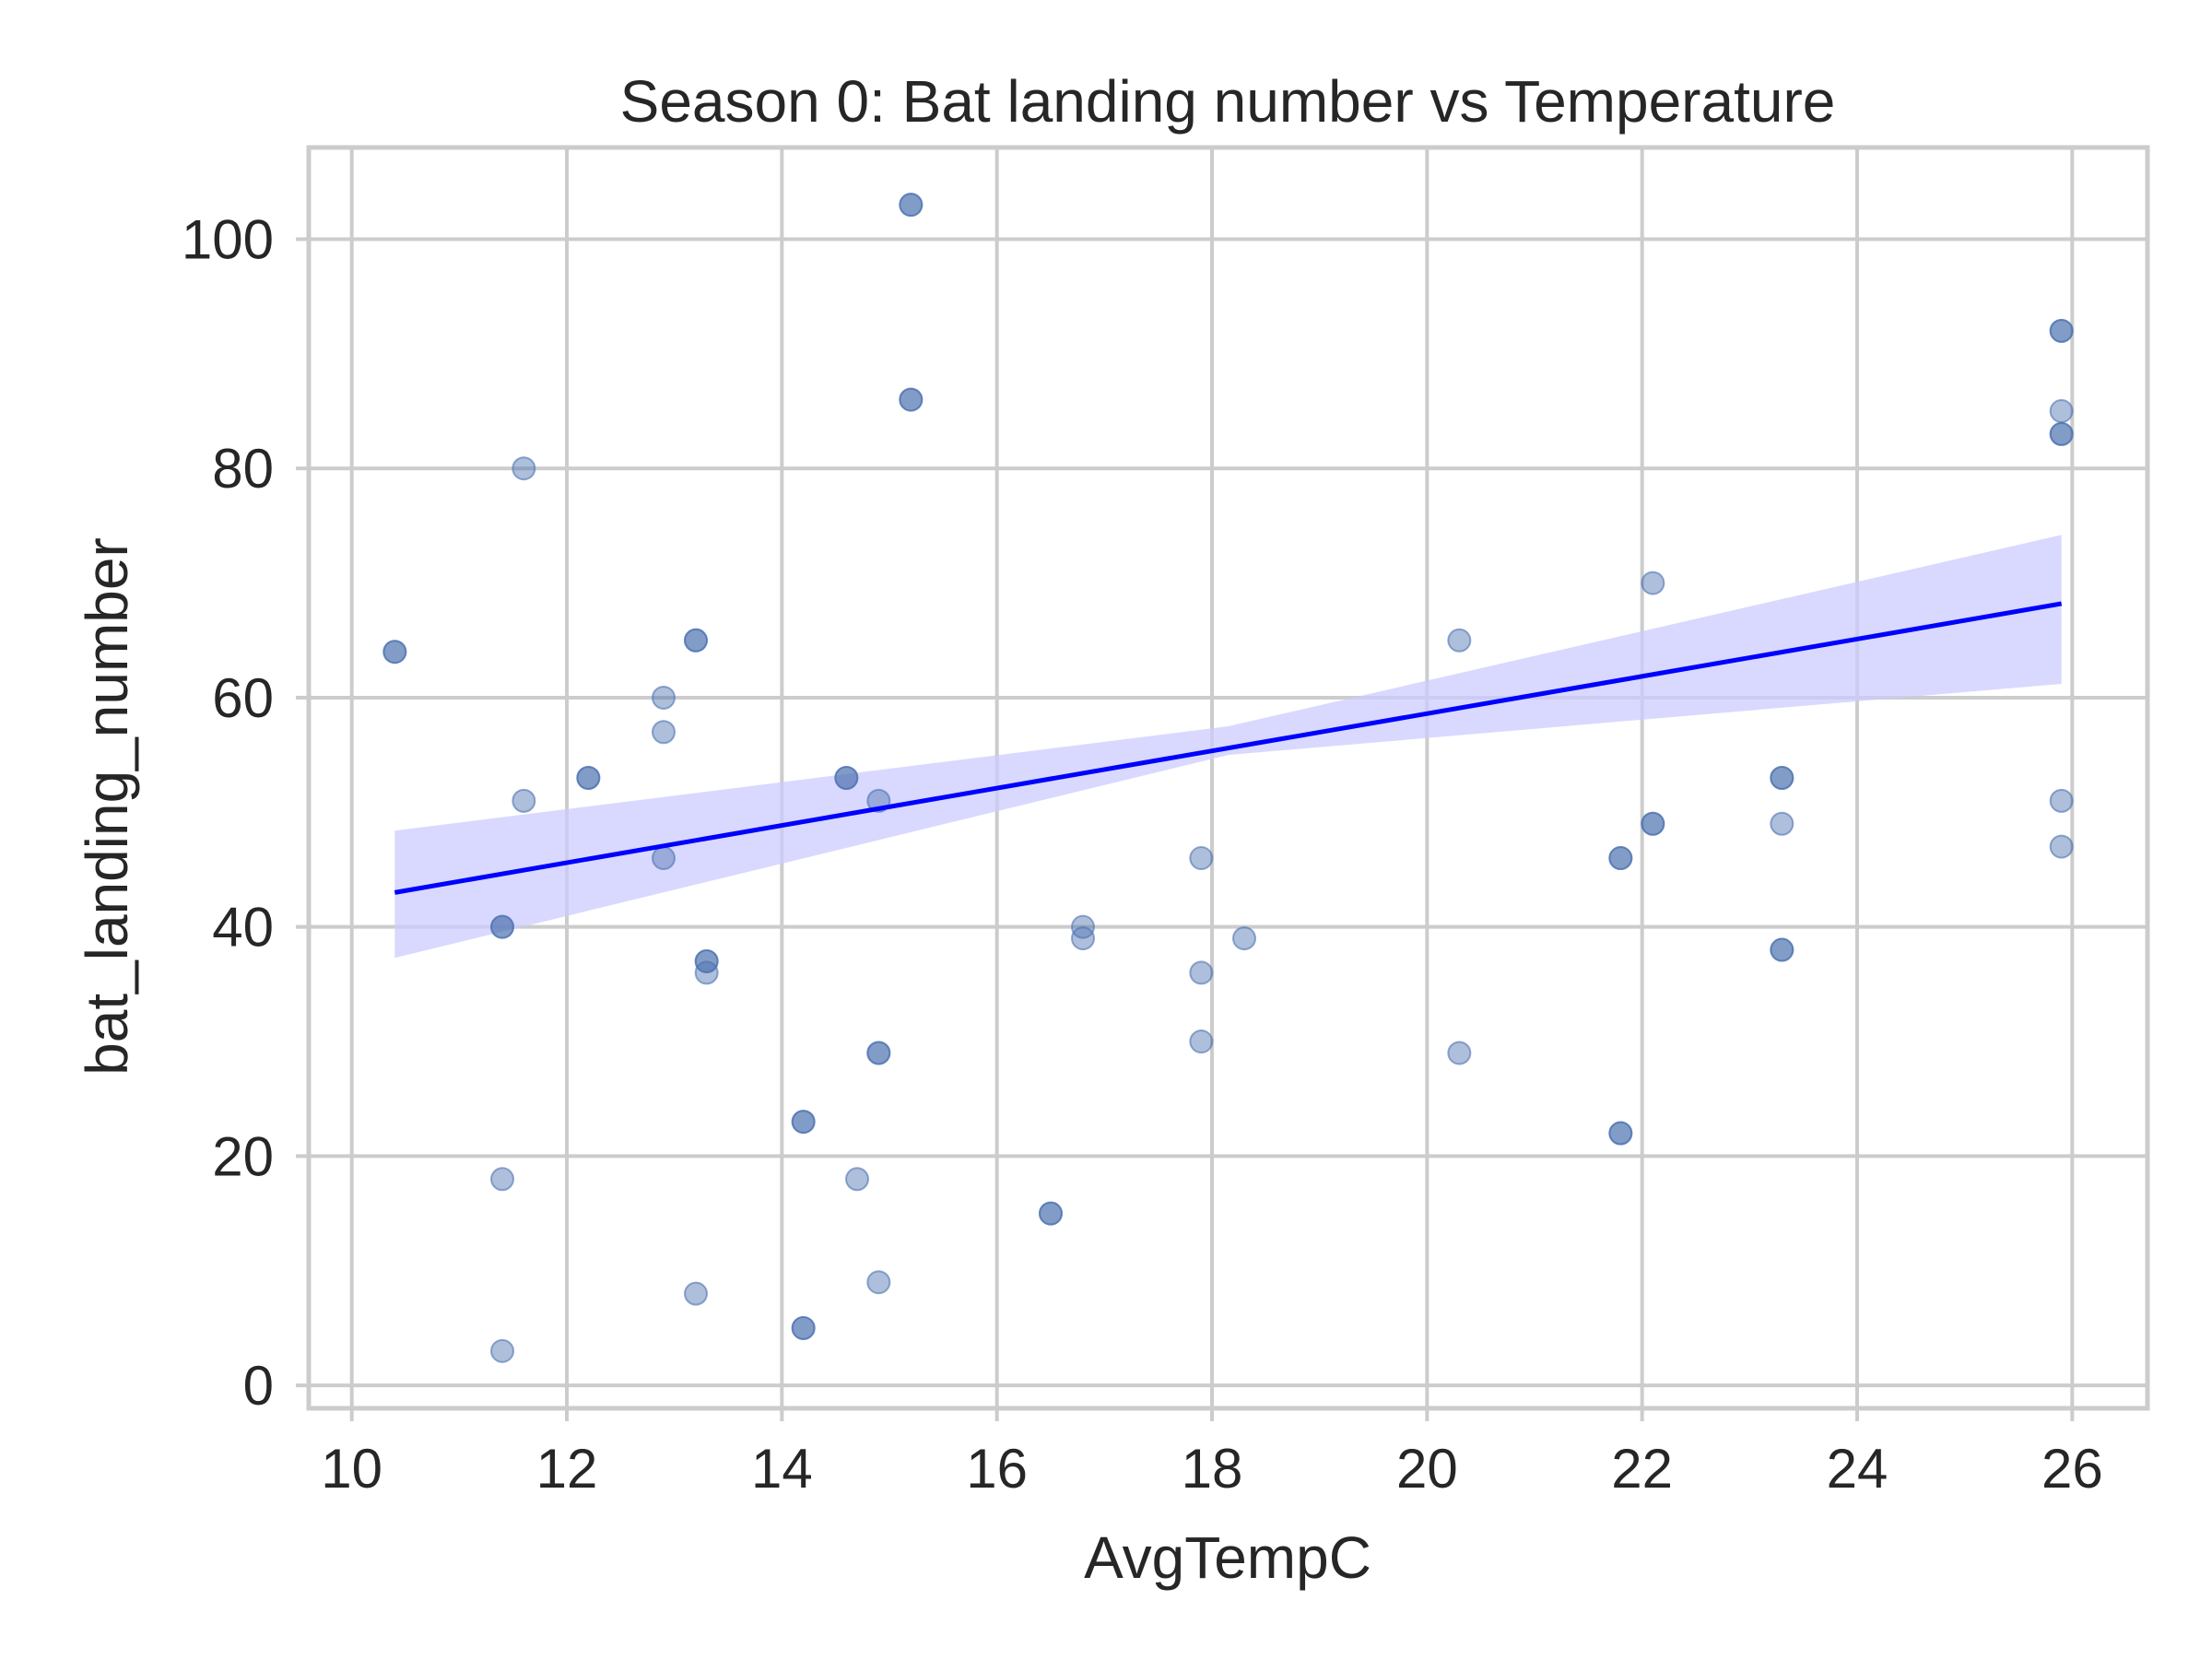  What do you see at coordinates (258, 1386) in the screenshot?
I see `y-tick-label: 0` at bounding box center [258, 1386].